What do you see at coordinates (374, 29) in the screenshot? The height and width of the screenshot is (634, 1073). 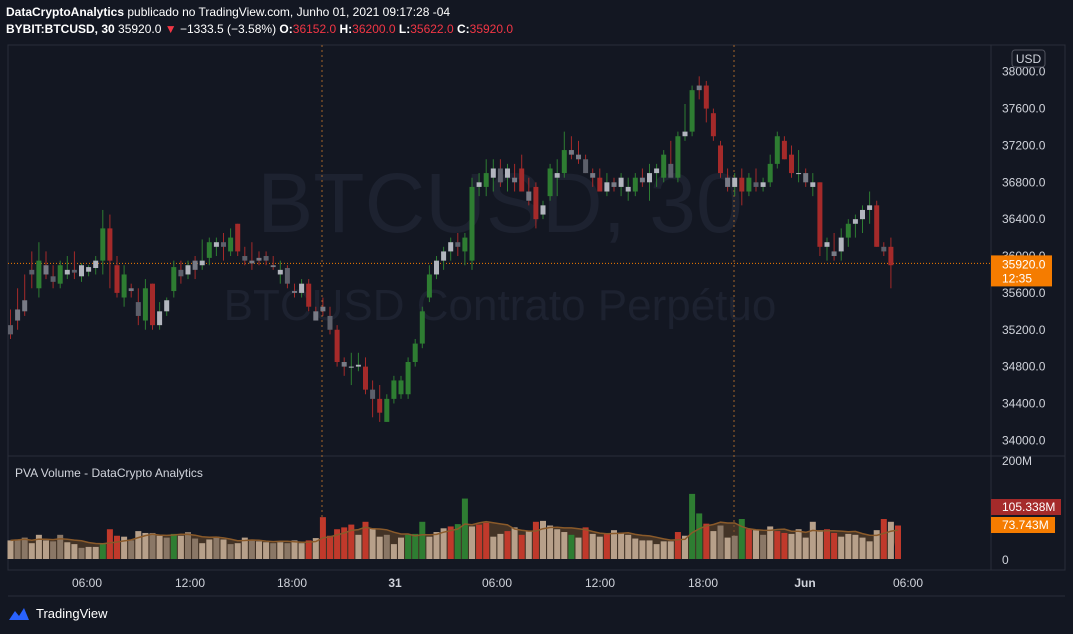 I see `high-value: 36200.0` at bounding box center [374, 29].